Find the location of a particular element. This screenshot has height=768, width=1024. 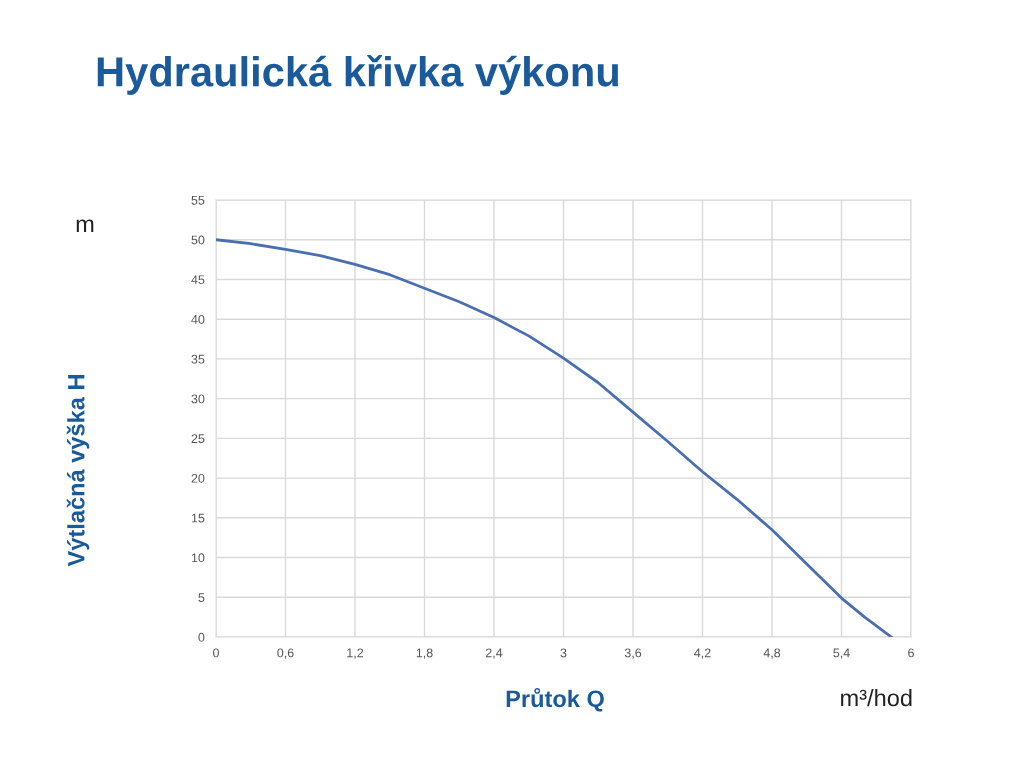

y-tick-label: 20 is located at coordinates (198, 478).